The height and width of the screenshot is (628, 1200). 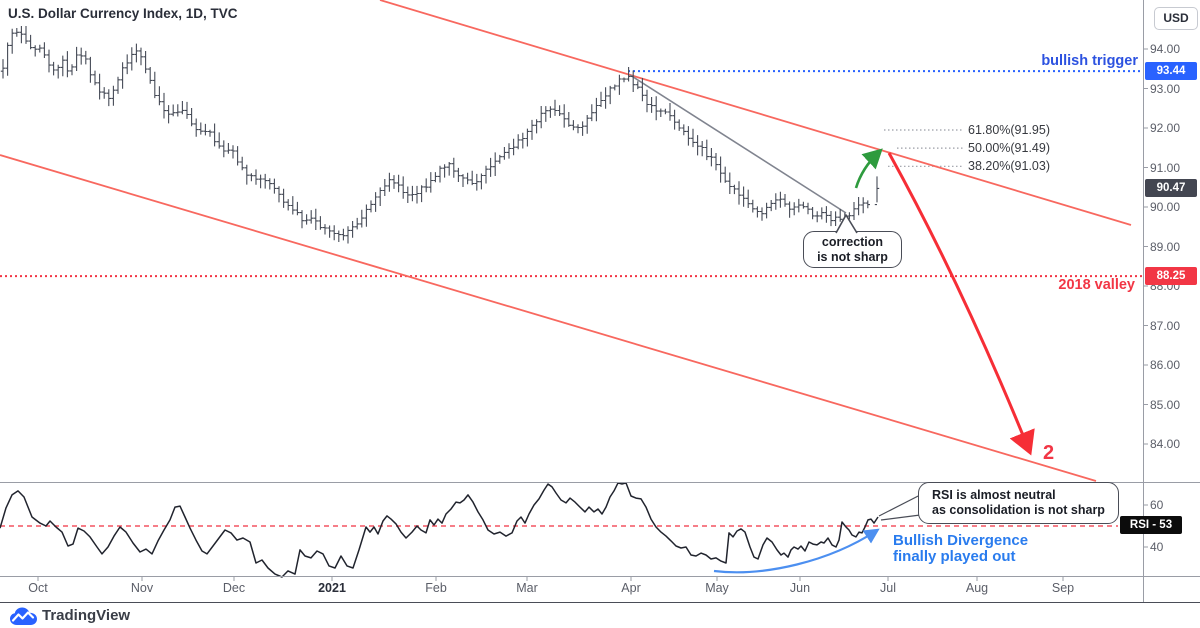 What do you see at coordinates (738, 144) in the screenshot?
I see `correction-trendline` at bounding box center [738, 144].